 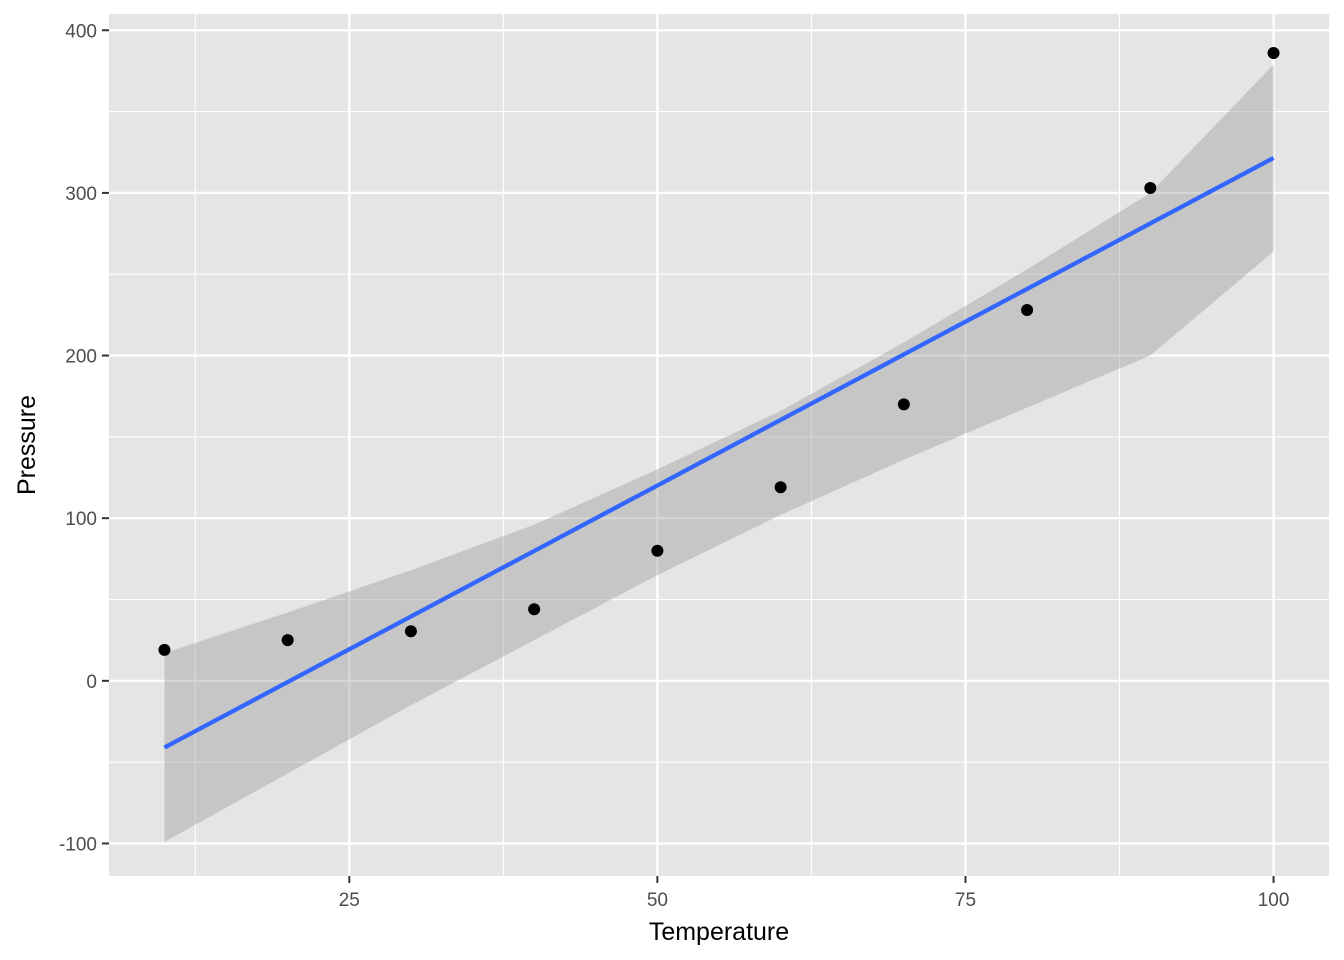 What do you see at coordinates (965, 900) in the screenshot?
I see `x-tick-label: 75` at bounding box center [965, 900].